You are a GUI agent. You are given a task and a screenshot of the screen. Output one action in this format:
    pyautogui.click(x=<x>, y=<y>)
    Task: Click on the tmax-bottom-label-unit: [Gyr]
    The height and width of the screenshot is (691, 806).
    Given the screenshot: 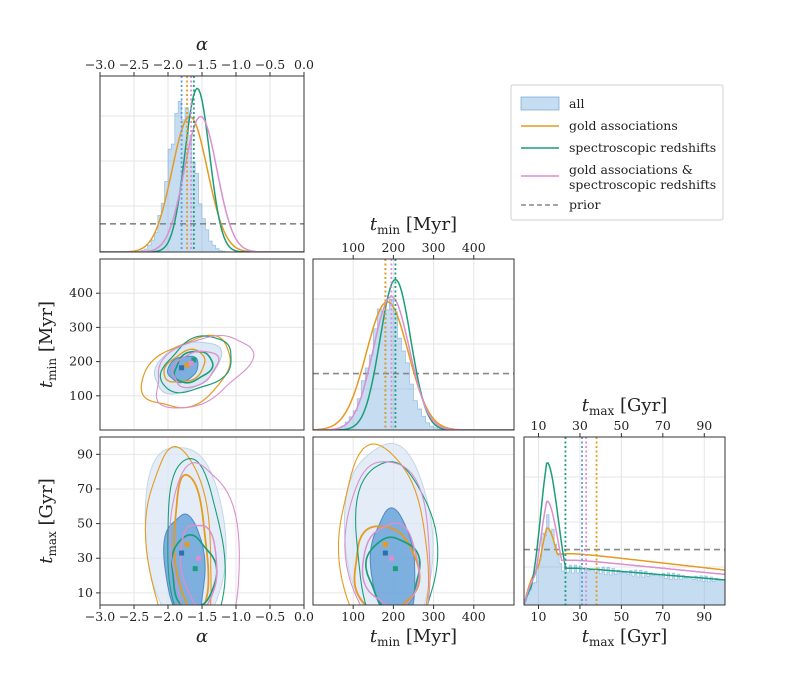 What is the action you would take?
    pyautogui.click(x=640, y=636)
    